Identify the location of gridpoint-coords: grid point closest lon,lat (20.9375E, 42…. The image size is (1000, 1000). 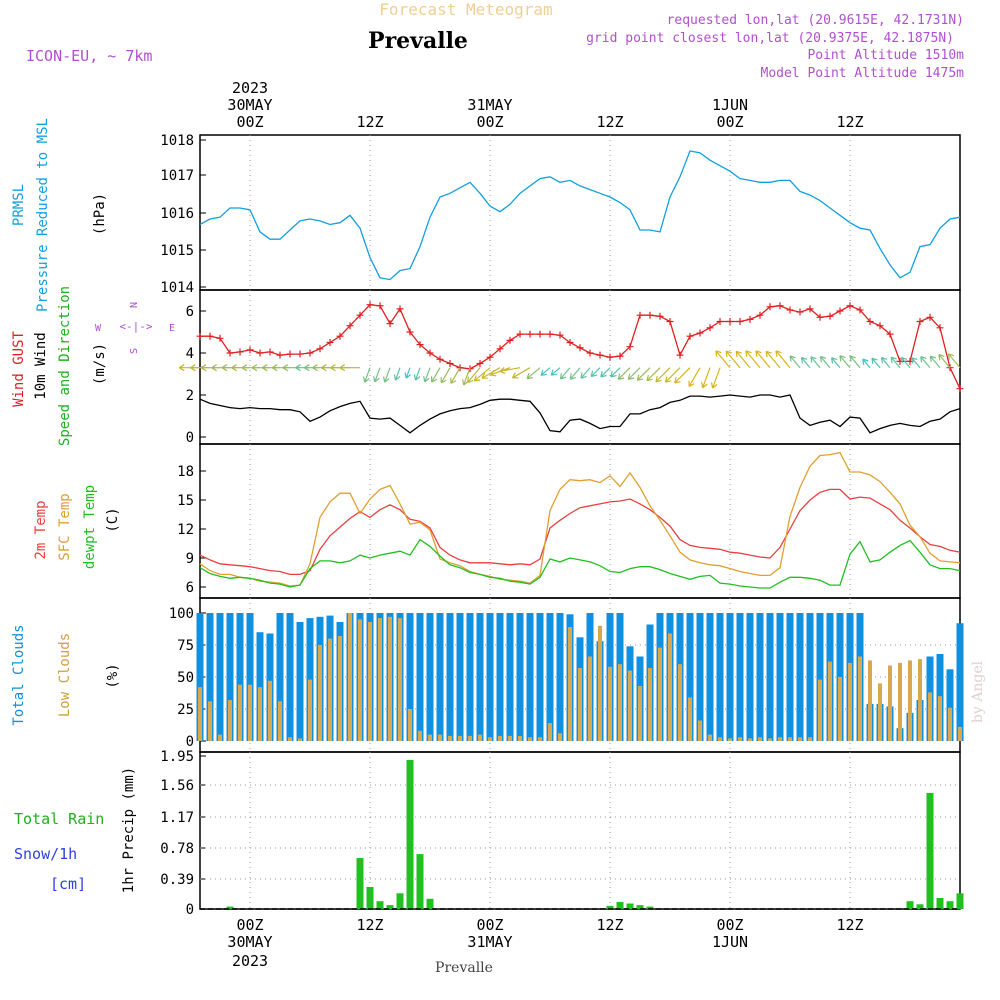
(770, 38).